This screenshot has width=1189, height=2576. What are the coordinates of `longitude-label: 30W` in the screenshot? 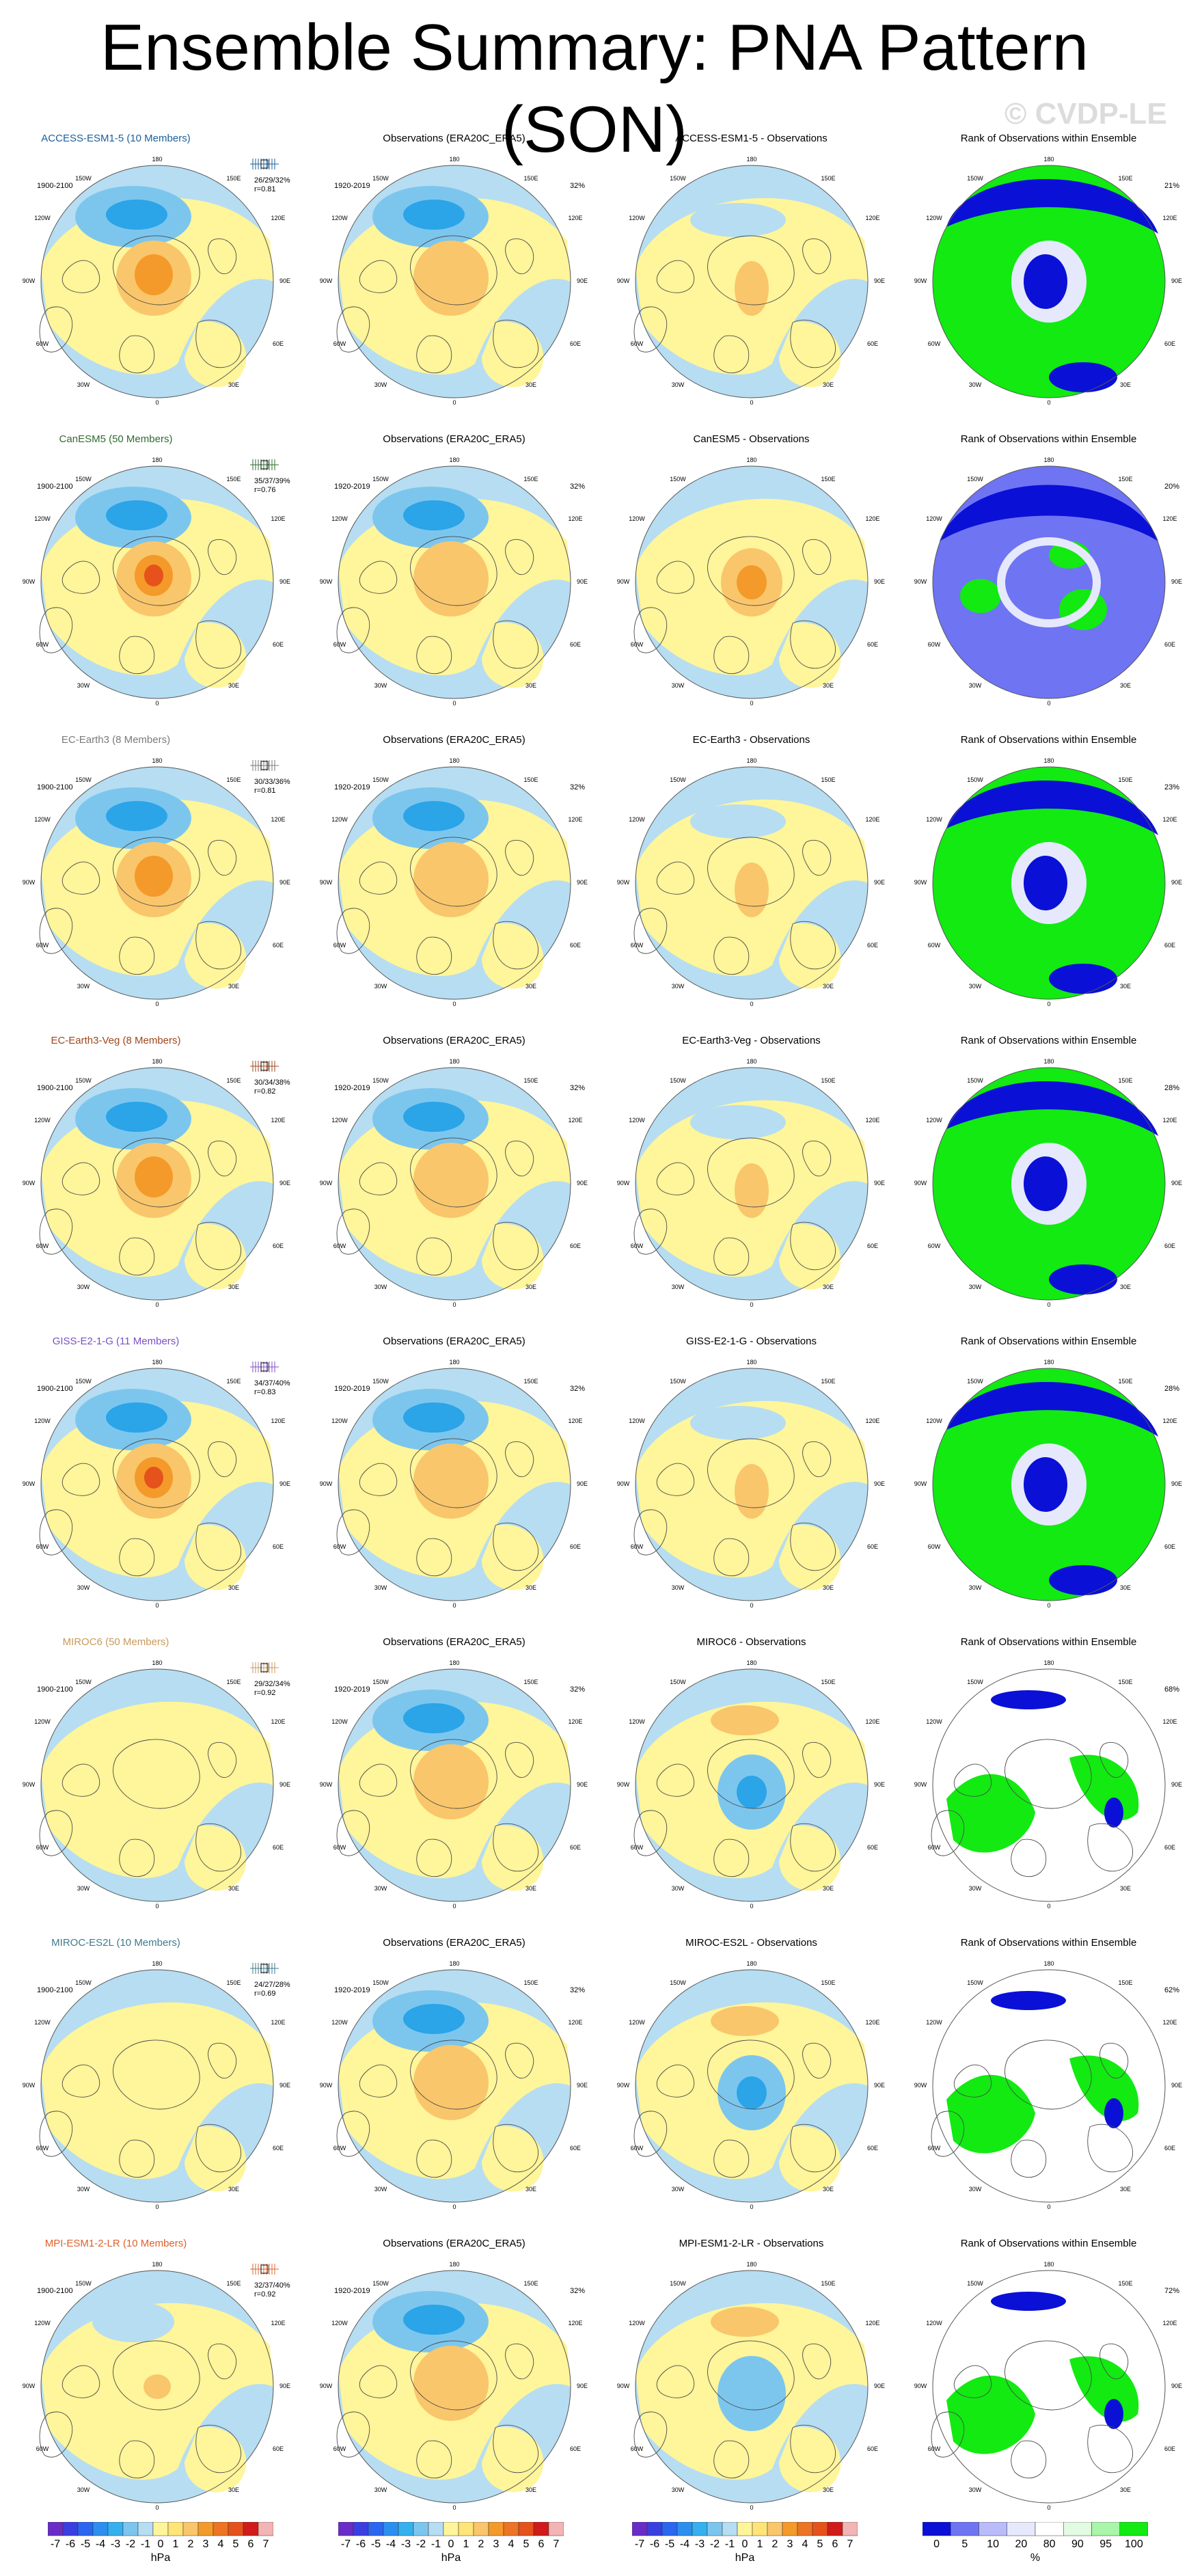 It's located at (975, 2490).